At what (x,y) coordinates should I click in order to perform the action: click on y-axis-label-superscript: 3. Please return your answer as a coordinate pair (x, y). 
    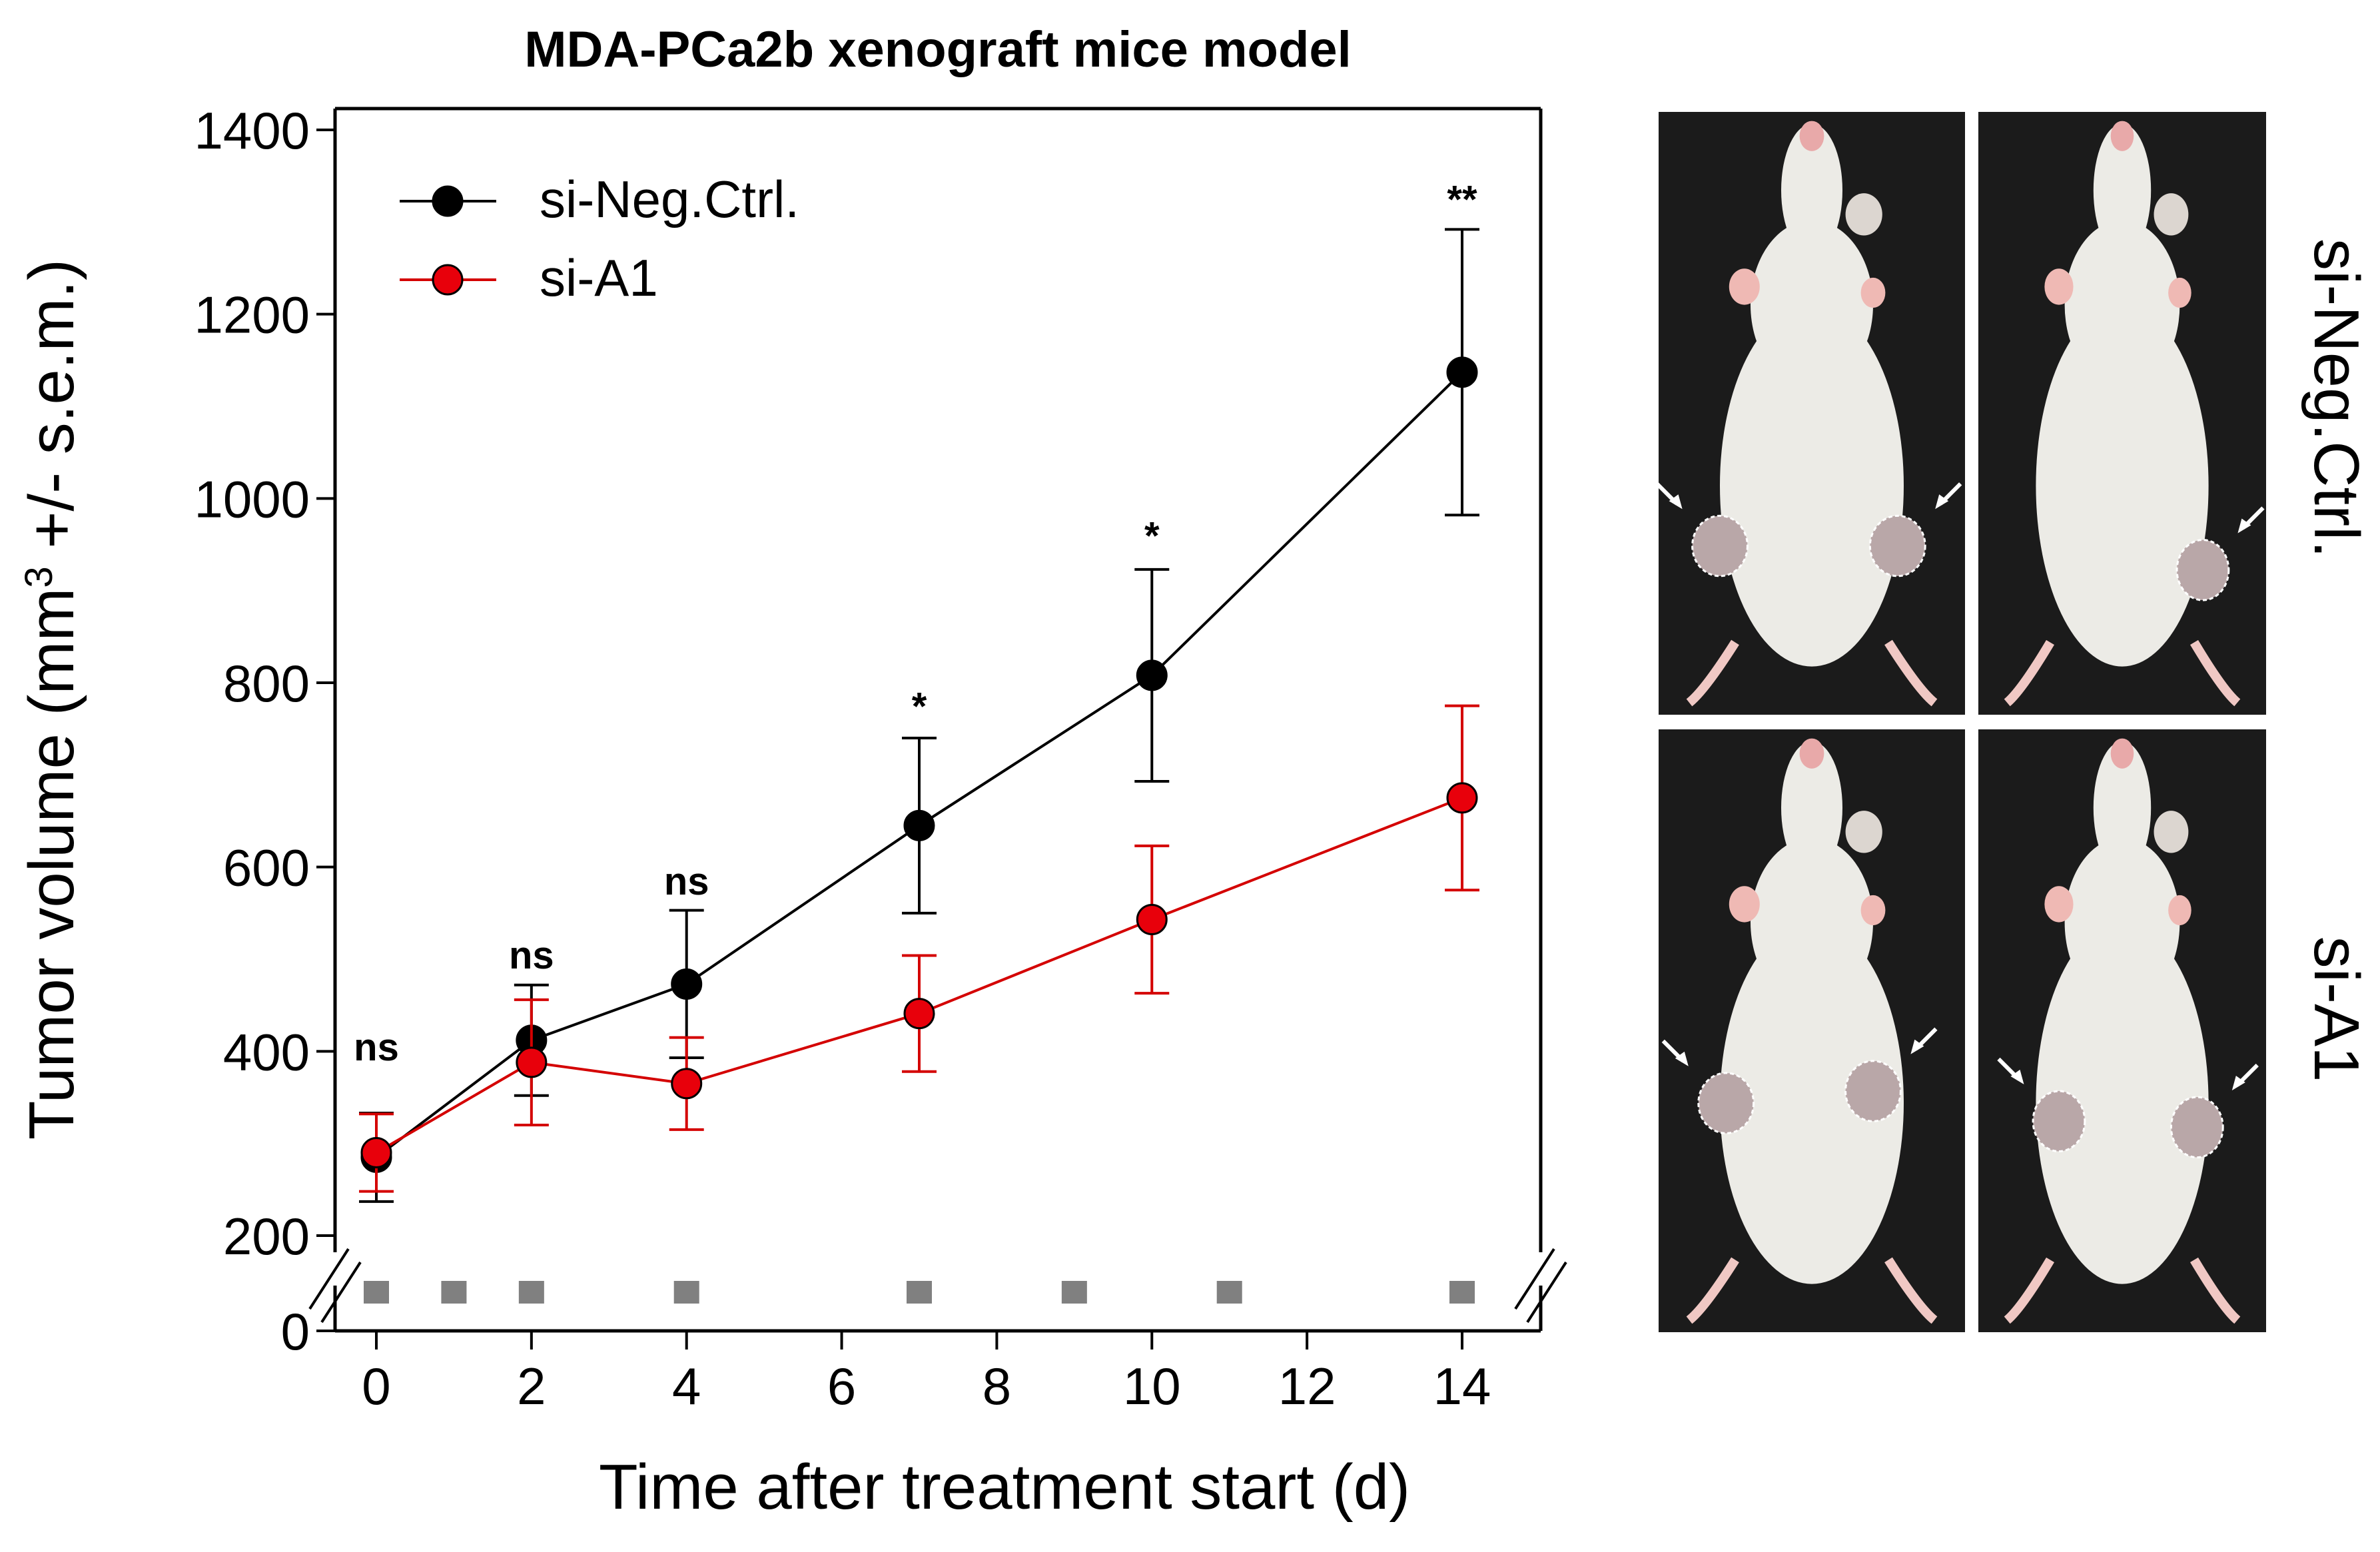
    Looking at the image, I should click on (39, 576).